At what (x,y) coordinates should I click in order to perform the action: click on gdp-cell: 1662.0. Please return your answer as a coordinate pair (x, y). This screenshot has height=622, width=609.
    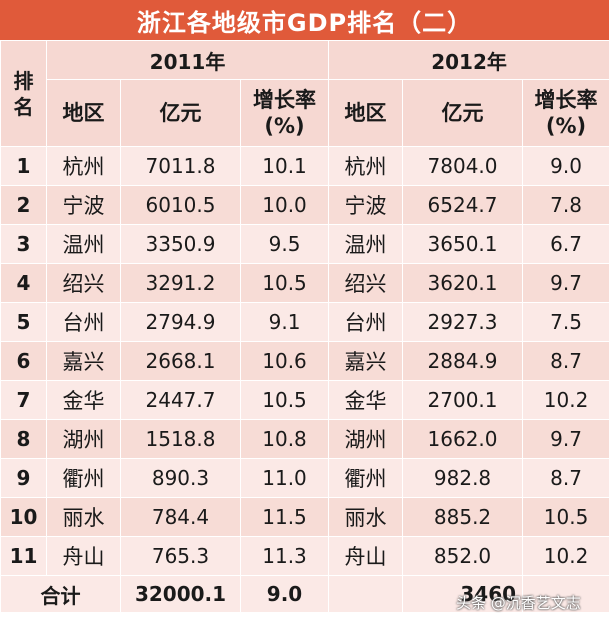
    Looking at the image, I should click on (463, 439).